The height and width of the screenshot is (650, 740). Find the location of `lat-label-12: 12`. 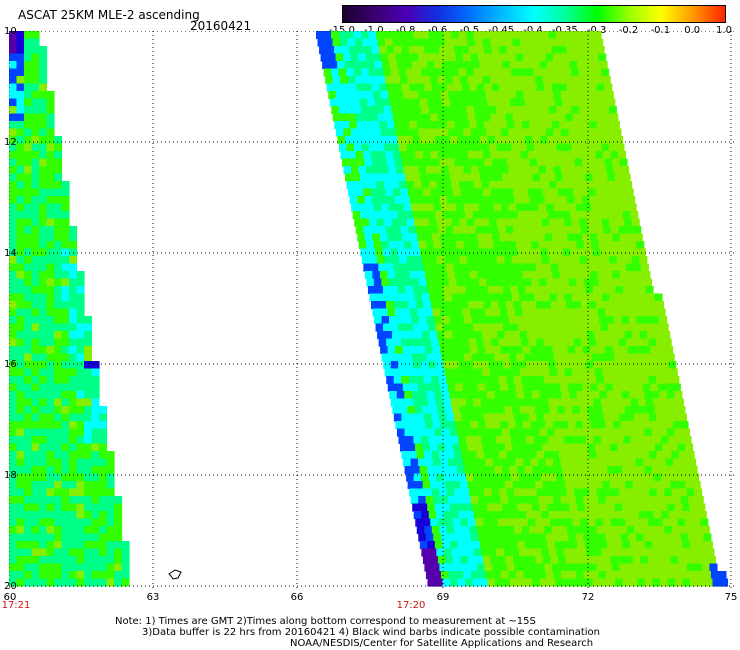

lat-label-12: 12 is located at coordinates (10, 142).